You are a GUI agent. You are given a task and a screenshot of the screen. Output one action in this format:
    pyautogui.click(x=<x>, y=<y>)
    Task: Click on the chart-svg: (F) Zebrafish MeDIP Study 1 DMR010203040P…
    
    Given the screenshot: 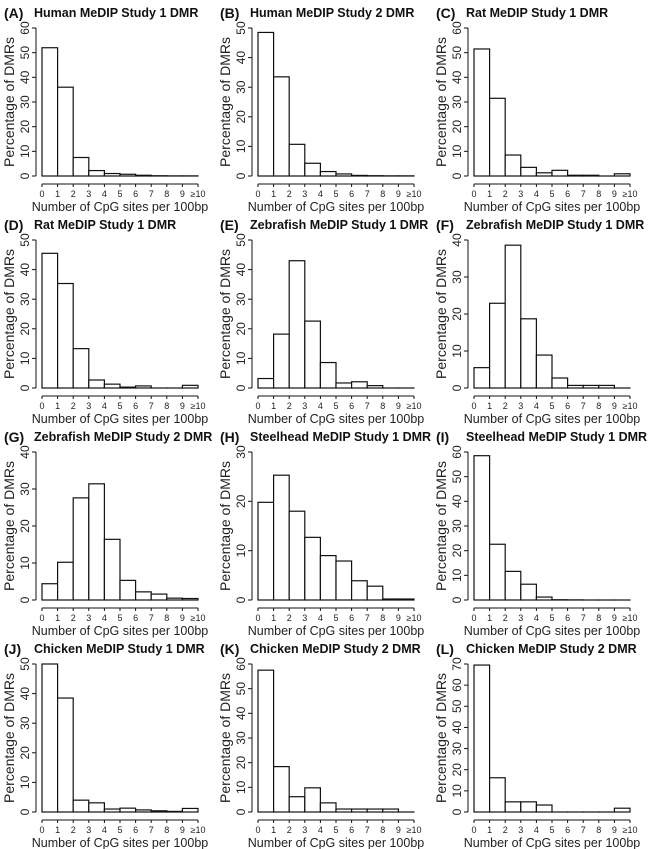 What is the action you would take?
    pyautogui.click(x=538, y=321)
    